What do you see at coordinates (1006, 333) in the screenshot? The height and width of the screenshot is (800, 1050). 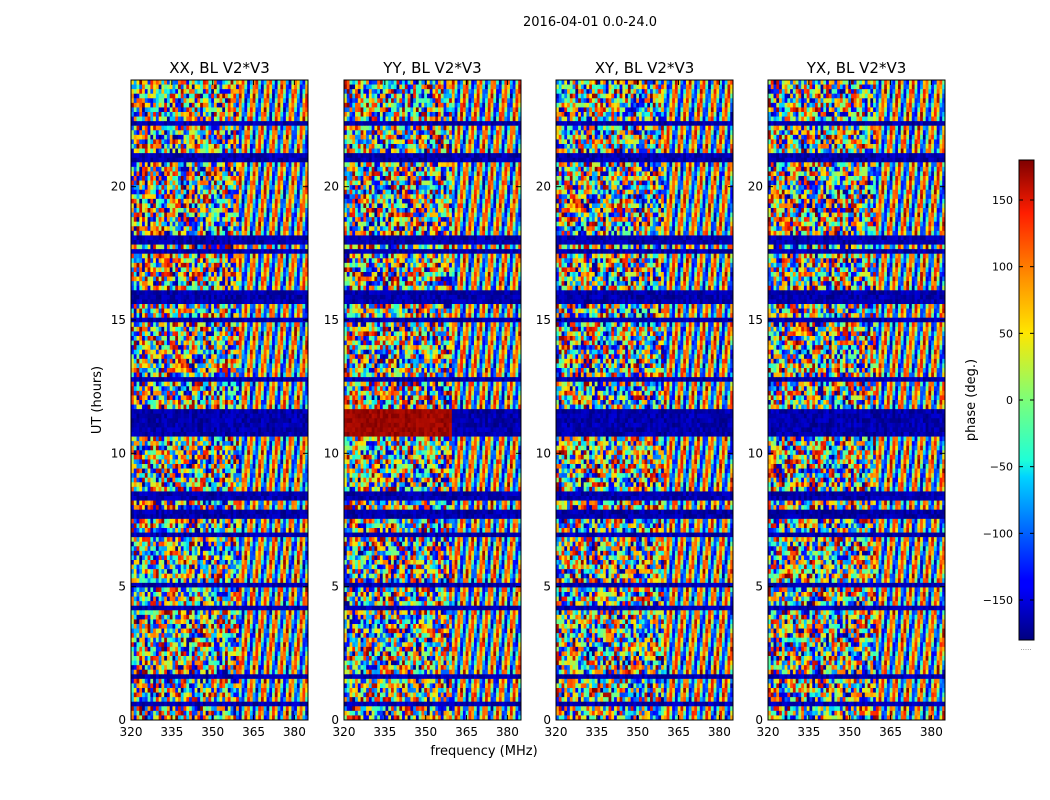 I see `colorbar-tick-label: 50` at bounding box center [1006, 333].